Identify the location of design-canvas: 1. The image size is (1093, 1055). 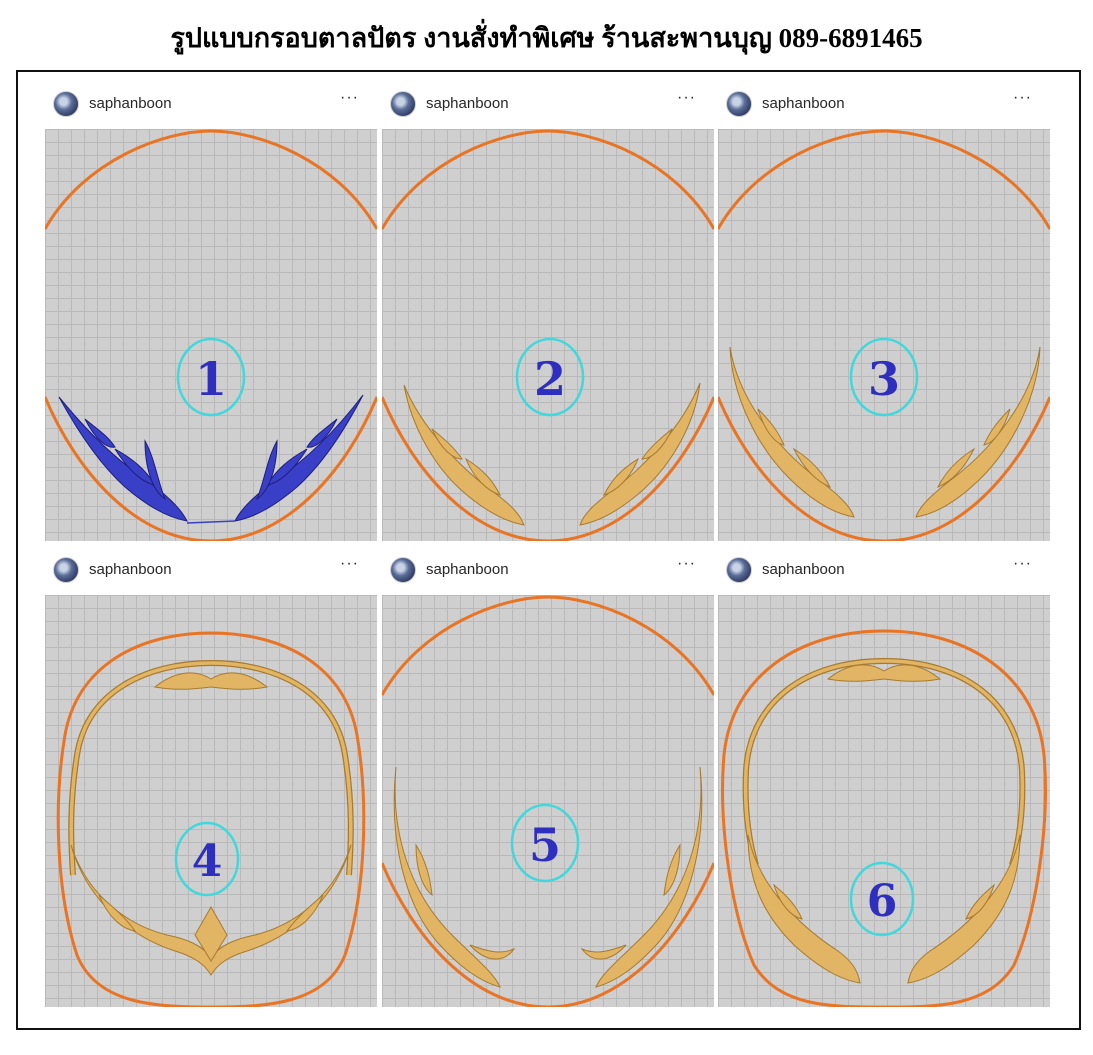
(211, 335).